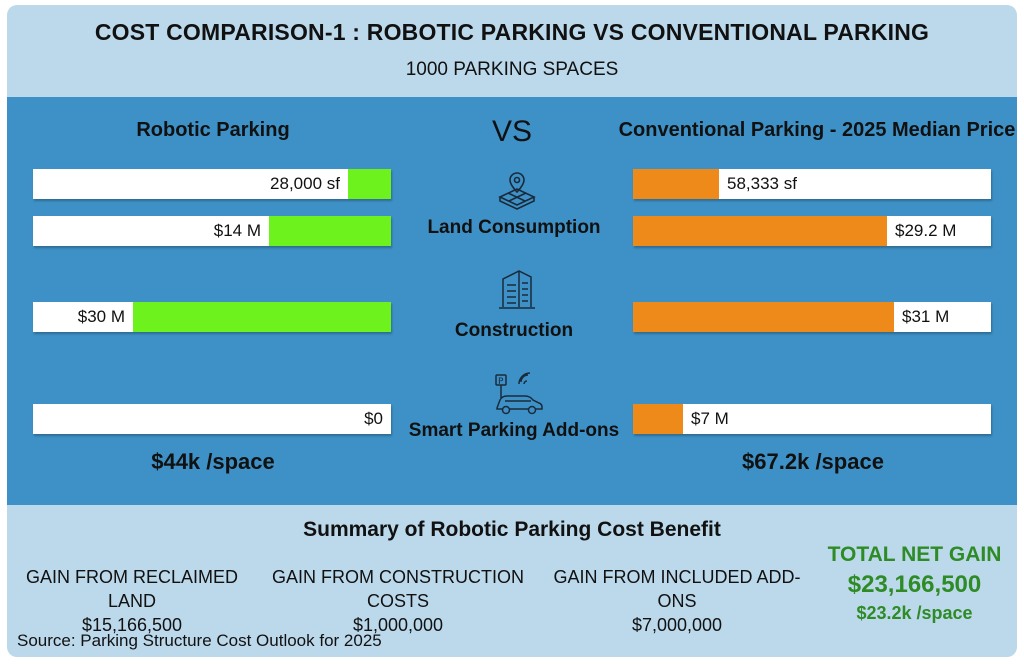 Image resolution: width=1024 pixels, height=665 pixels. I want to click on category-label-land: Land Consumption, so click(514, 227).